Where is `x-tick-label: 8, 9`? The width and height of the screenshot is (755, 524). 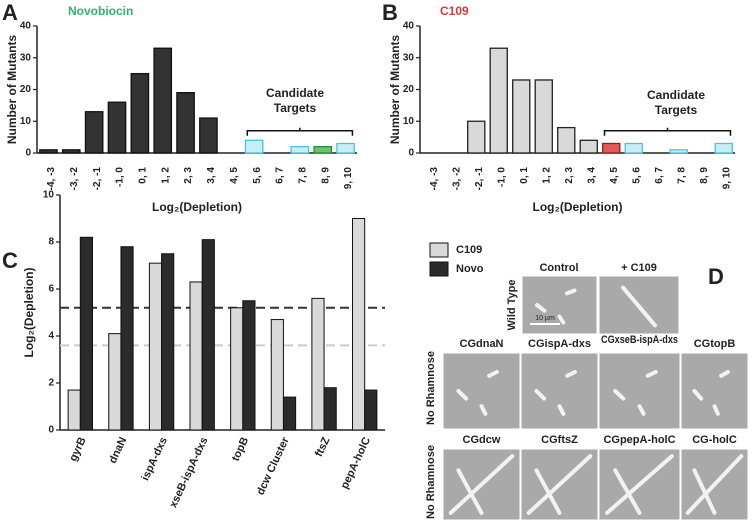
x-tick-label: 8, 9 is located at coordinates (325, 175).